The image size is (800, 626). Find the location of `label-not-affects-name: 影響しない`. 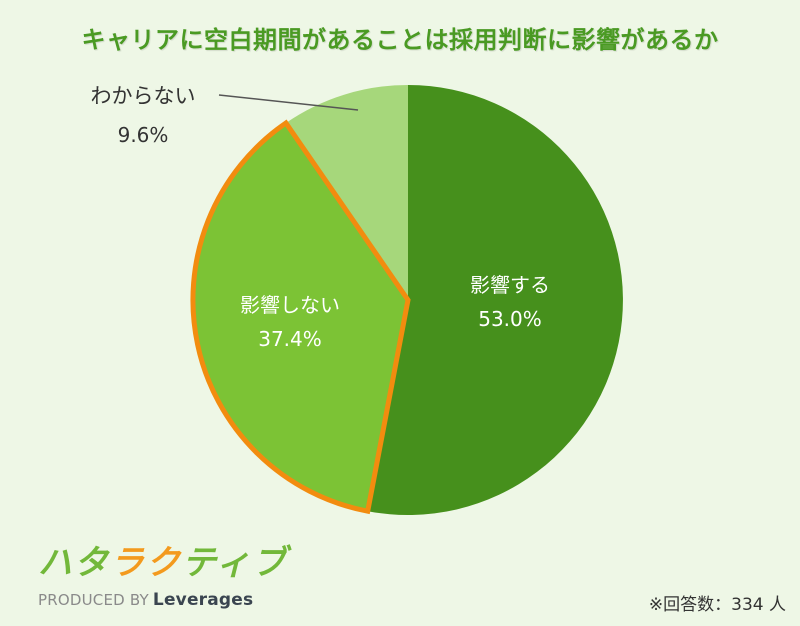

label-not-affects-name: 影響しない is located at coordinates (290, 305).